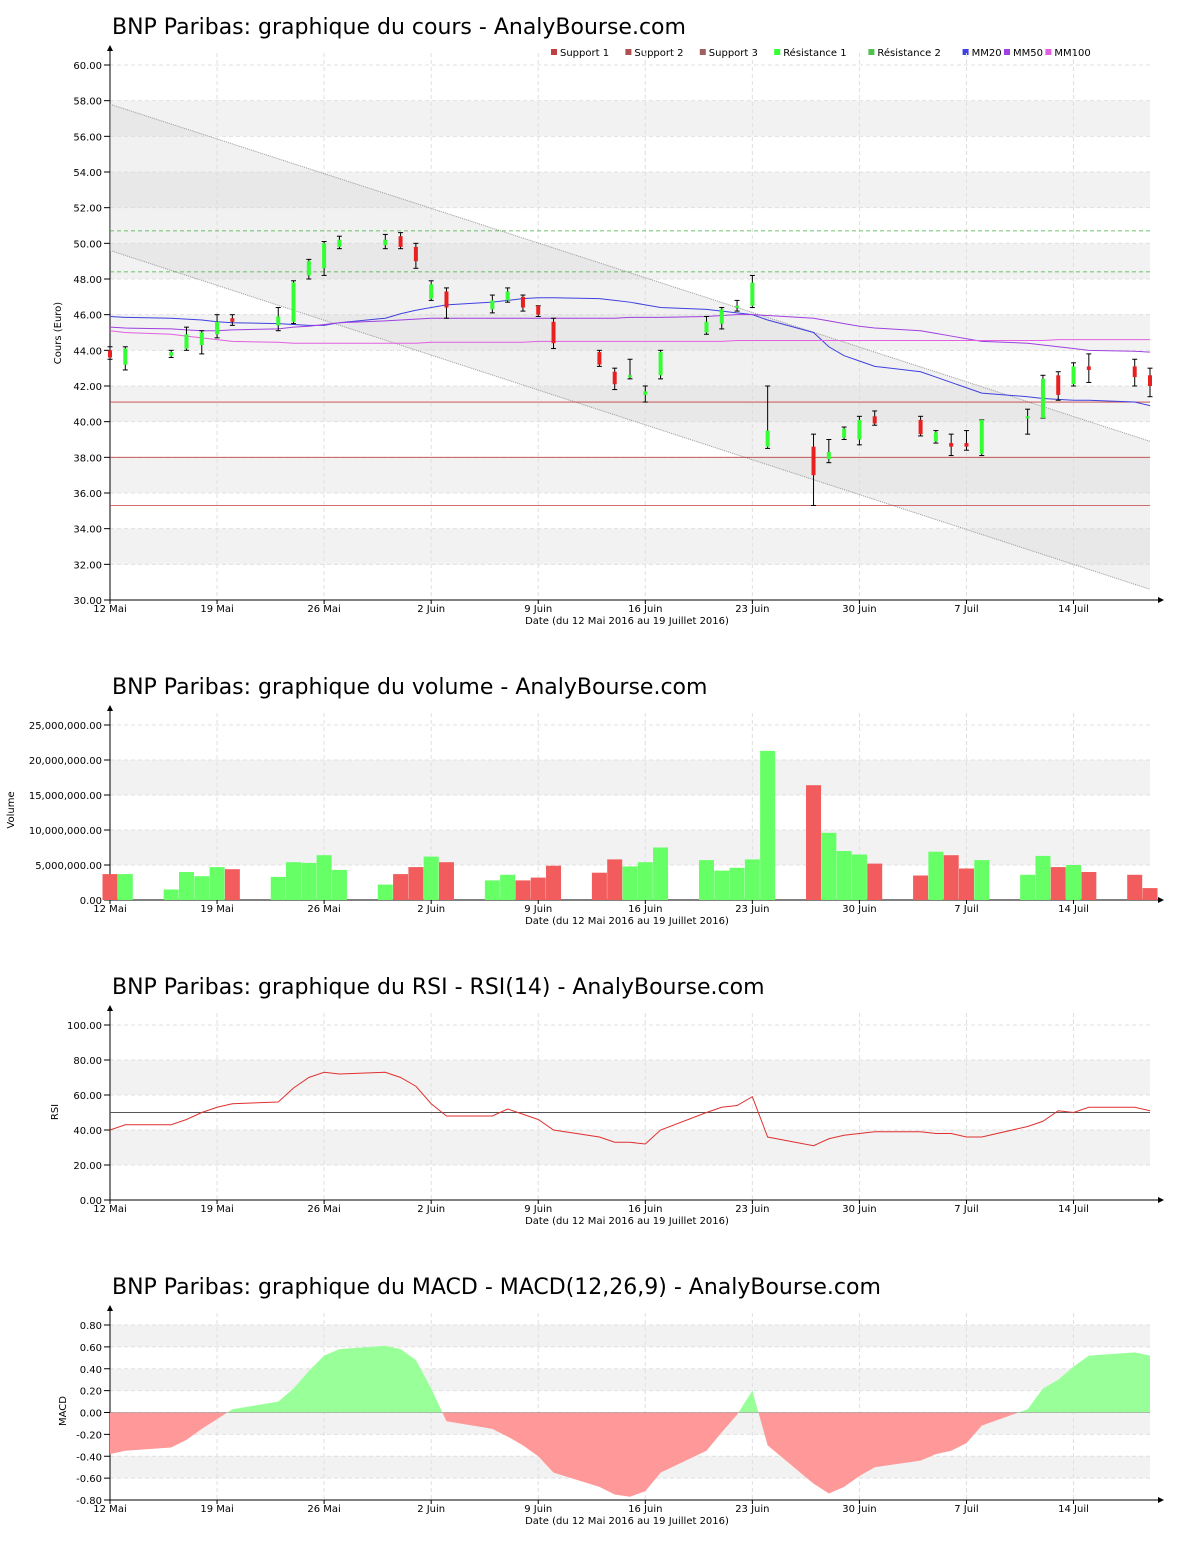 The width and height of the screenshot is (1200, 1550). What do you see at coordinates (1161, 1200) in the screenshot?
I see `rsi-x-axis-arrow` at bounding box center [1161, 1200].